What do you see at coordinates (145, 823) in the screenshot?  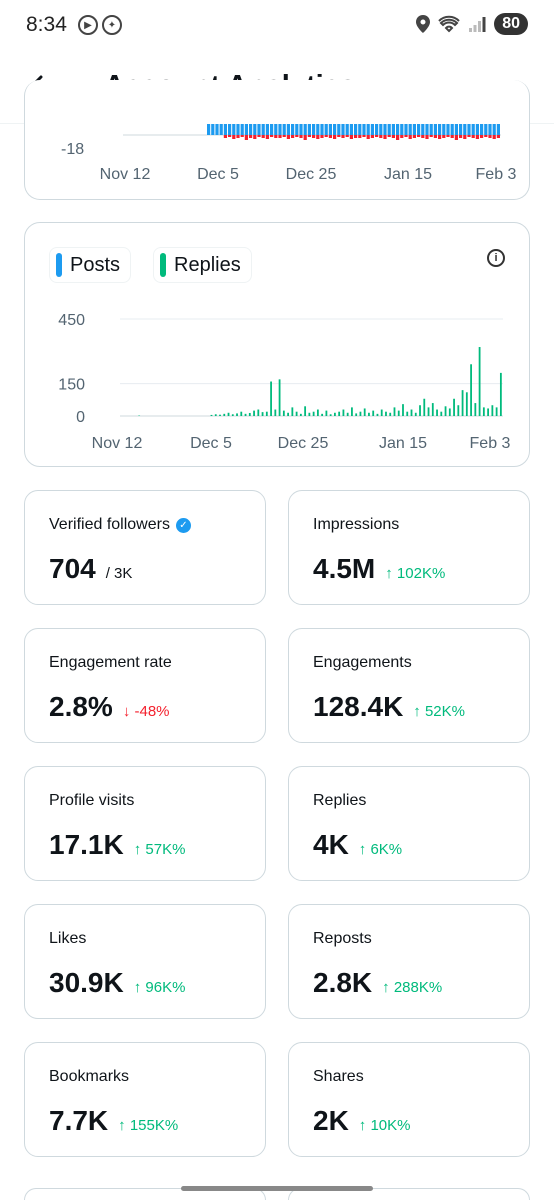 I see `metric-card-profile-visits: Profile visits 17.1K ↑ 57K%` at bounding box center [145, 823].